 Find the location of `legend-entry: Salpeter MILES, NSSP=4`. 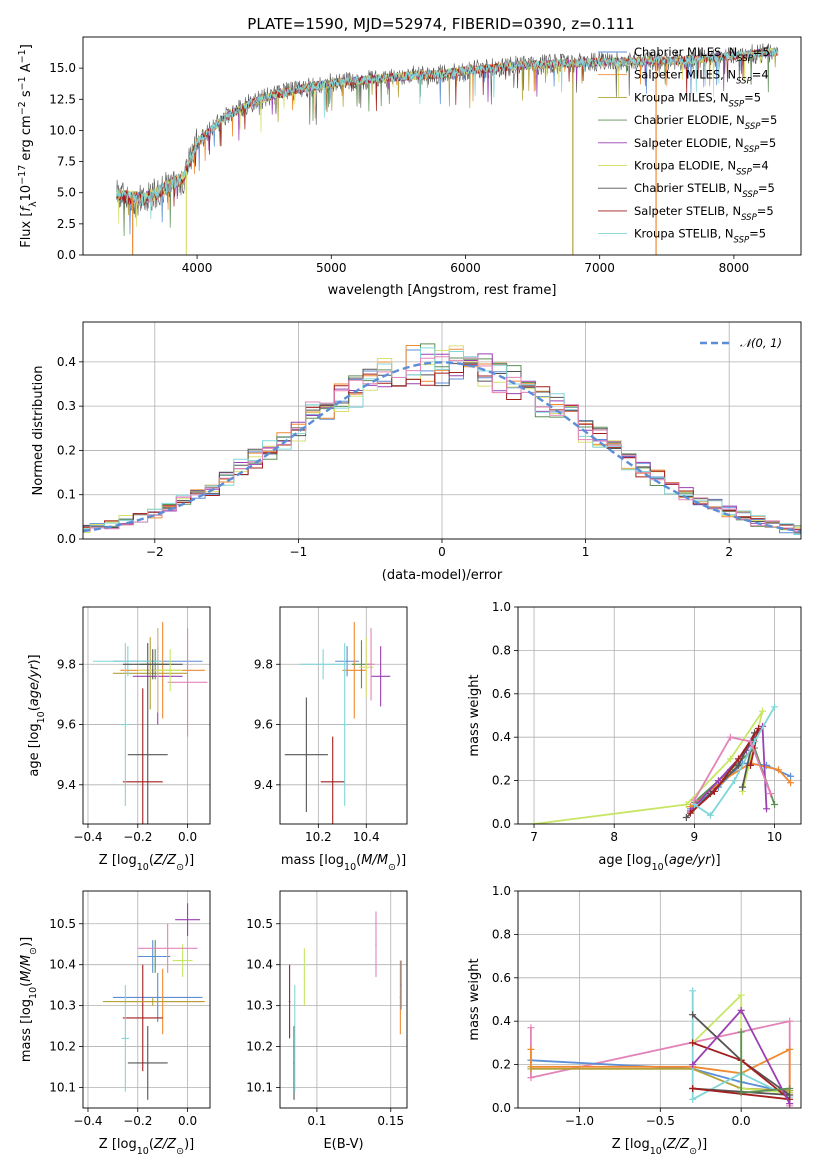

legend-entry: Salpeter MILES, NSSP=4 is located at coordinates (701, 77).